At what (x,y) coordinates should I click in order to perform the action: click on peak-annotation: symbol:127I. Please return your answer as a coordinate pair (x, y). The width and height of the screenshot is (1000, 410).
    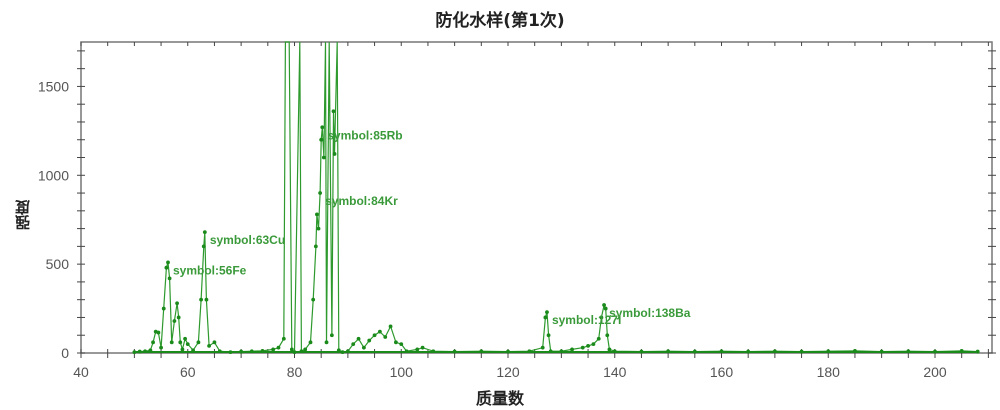
    Looking at the image, I should click on (586, 320).